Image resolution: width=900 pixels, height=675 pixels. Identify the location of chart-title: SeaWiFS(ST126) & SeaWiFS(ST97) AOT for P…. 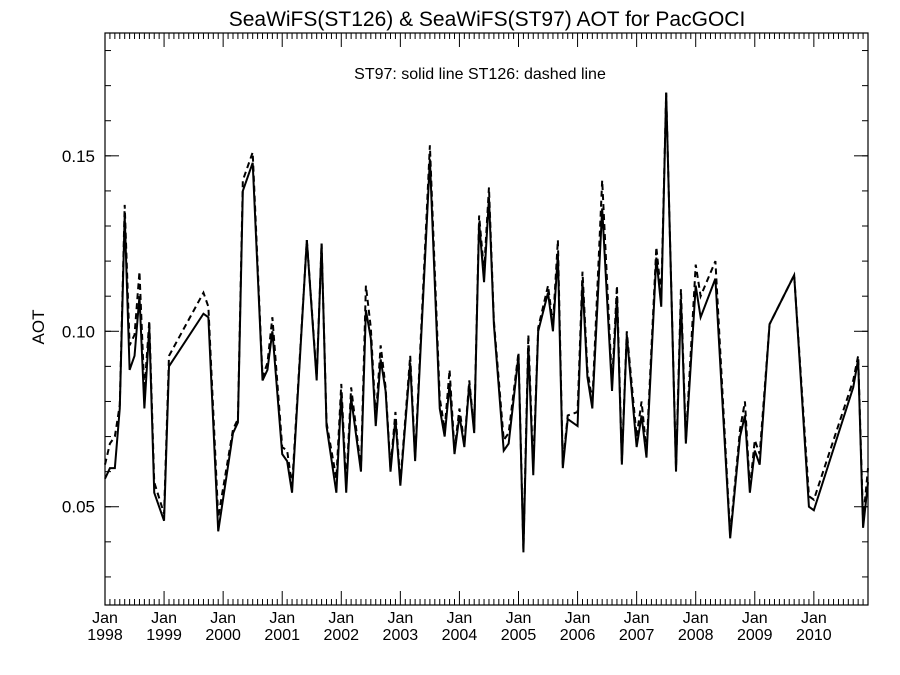
(487, 19).